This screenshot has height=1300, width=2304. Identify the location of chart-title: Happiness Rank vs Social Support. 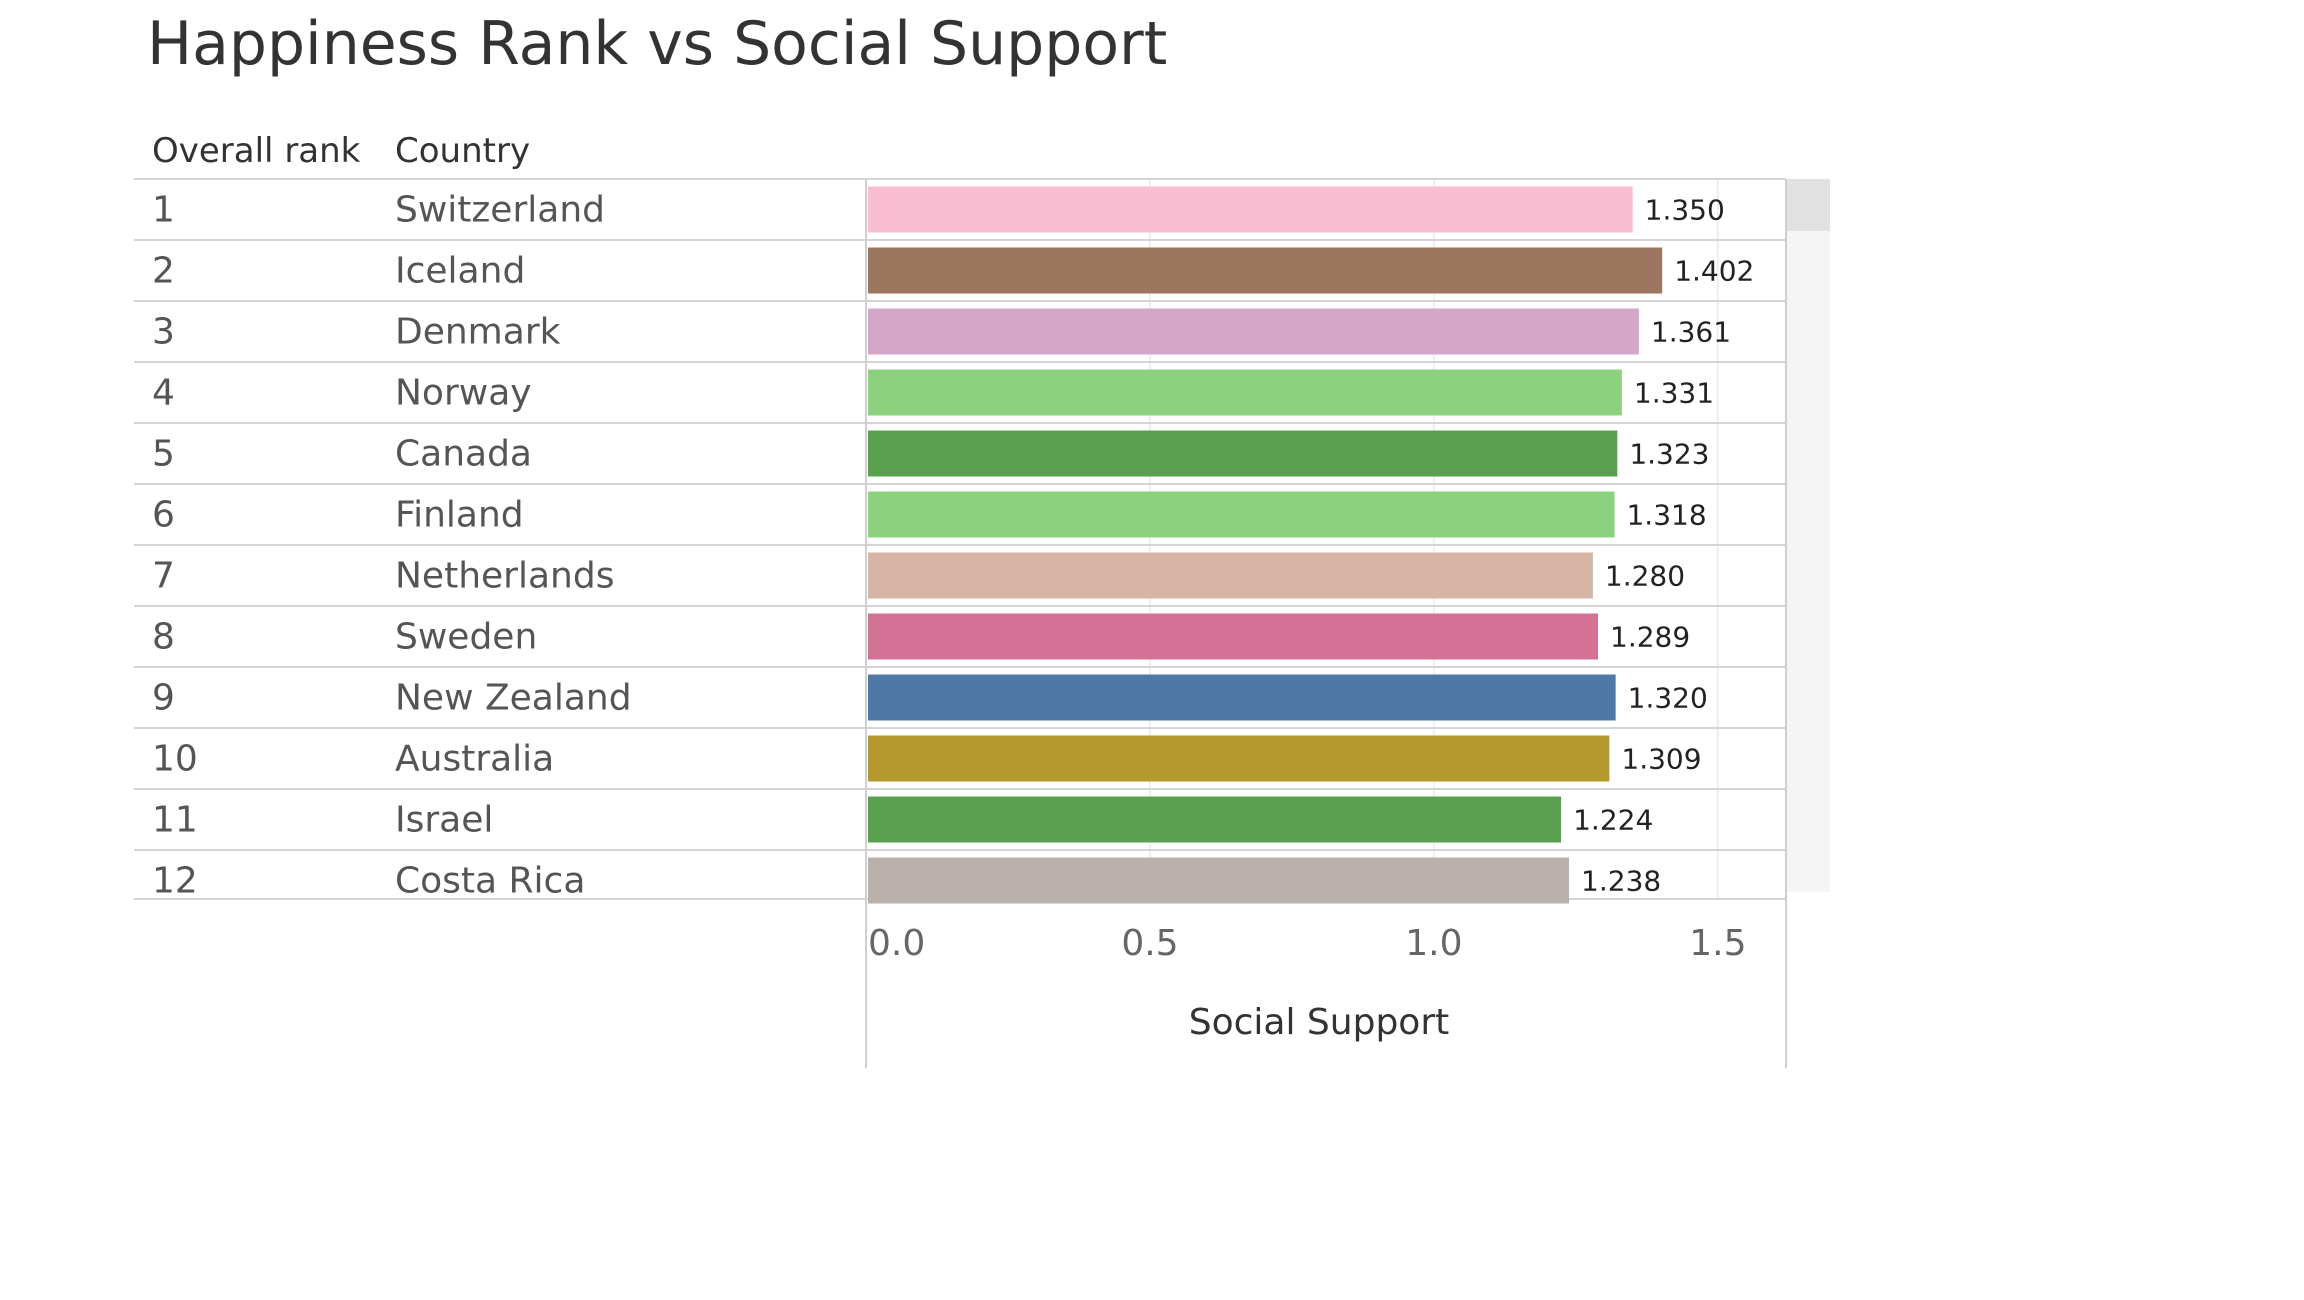
(657, 44).